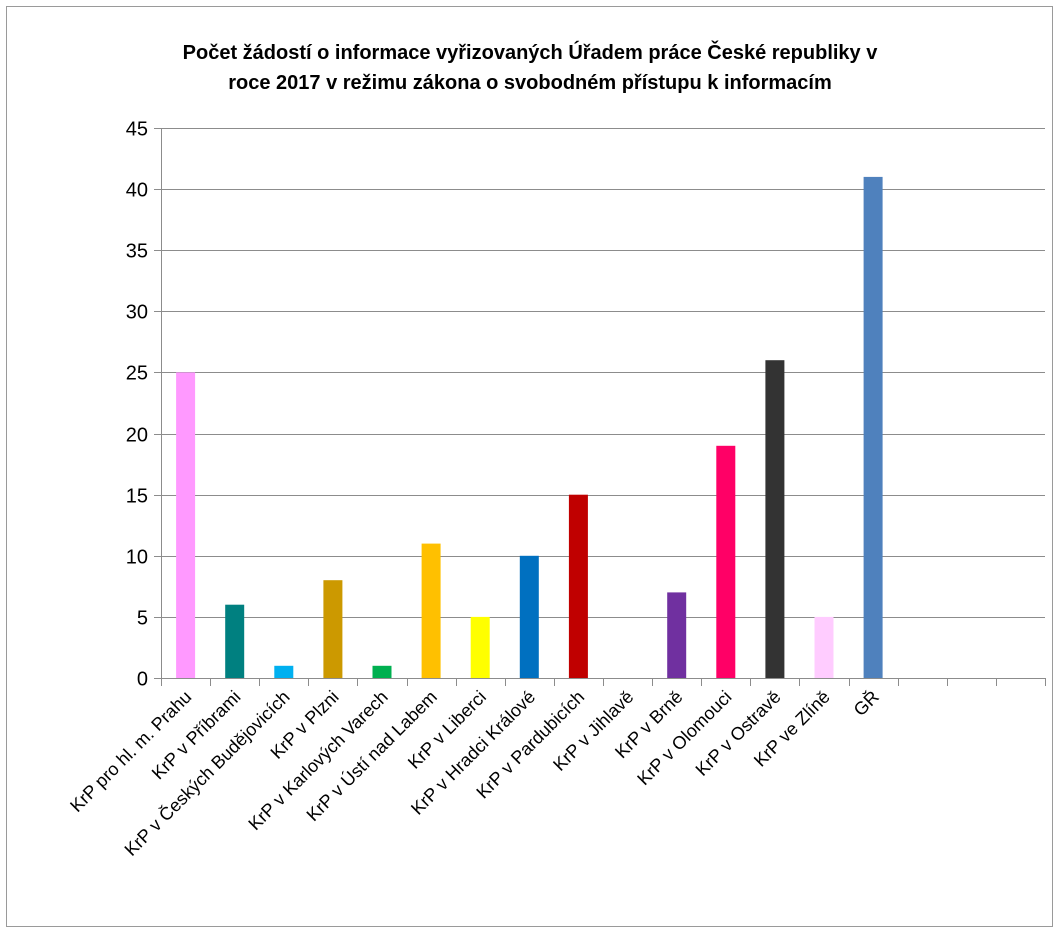 The image size is (1061, 933). Describe the element at coordinates (137, 436) in the screenshot. I see `y-tick-label: 20` at that location.